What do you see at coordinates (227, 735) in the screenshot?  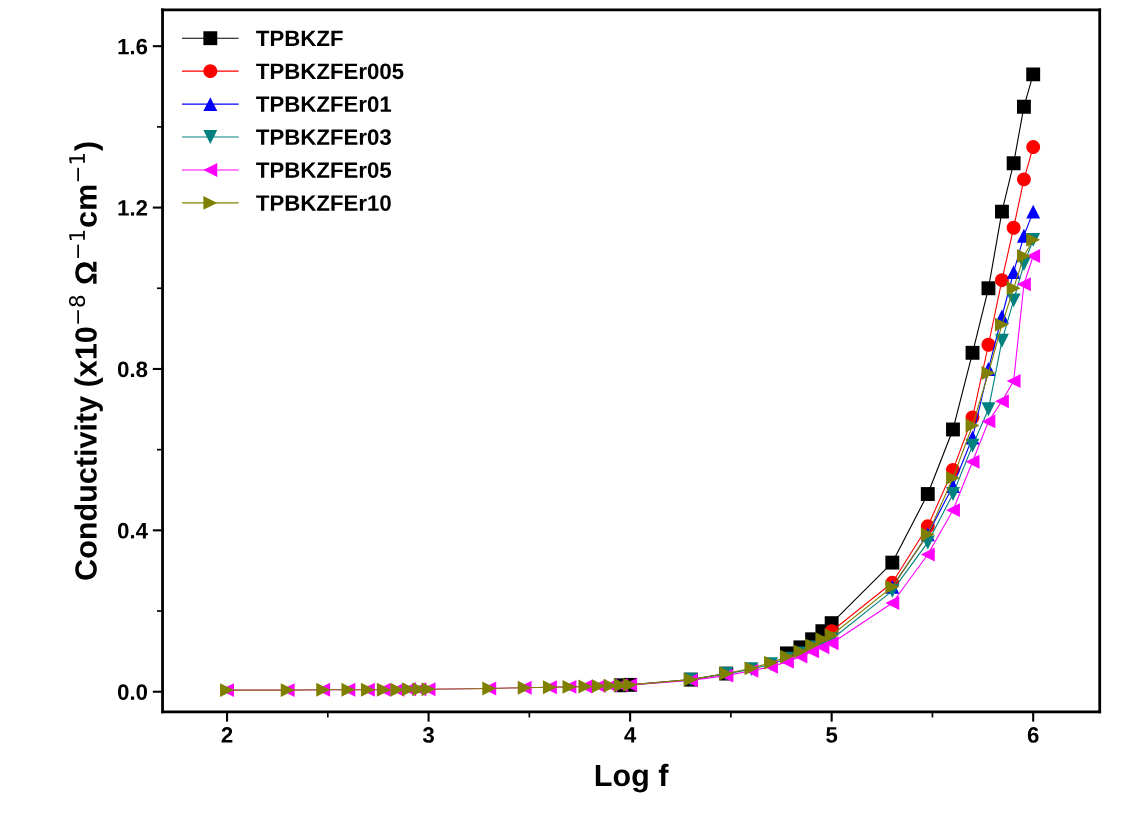 I see `x-tick-label: 2` at bounding box center [227, 735].